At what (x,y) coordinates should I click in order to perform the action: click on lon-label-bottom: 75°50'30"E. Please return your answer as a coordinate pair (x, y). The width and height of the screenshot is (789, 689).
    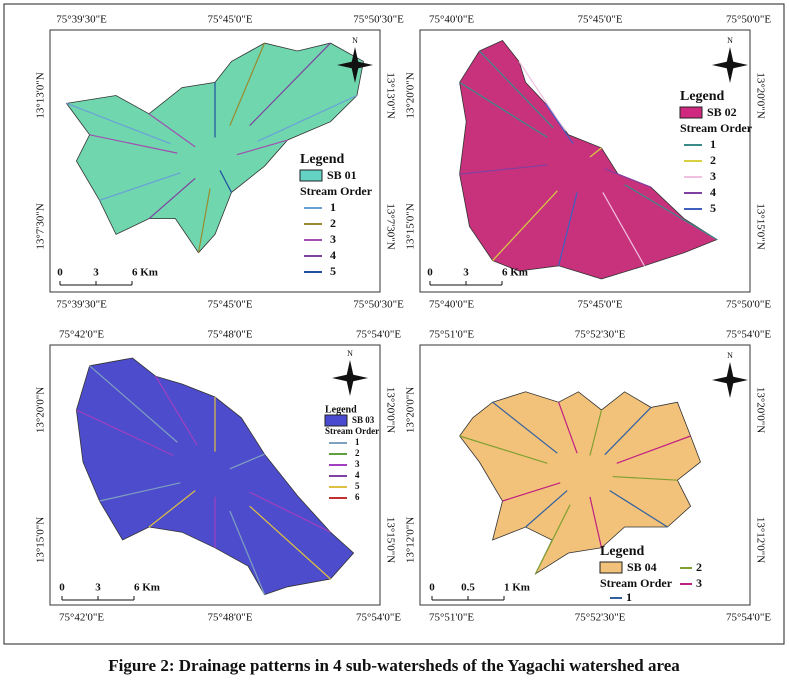
    Looking at the image, I should click on (378, 305).